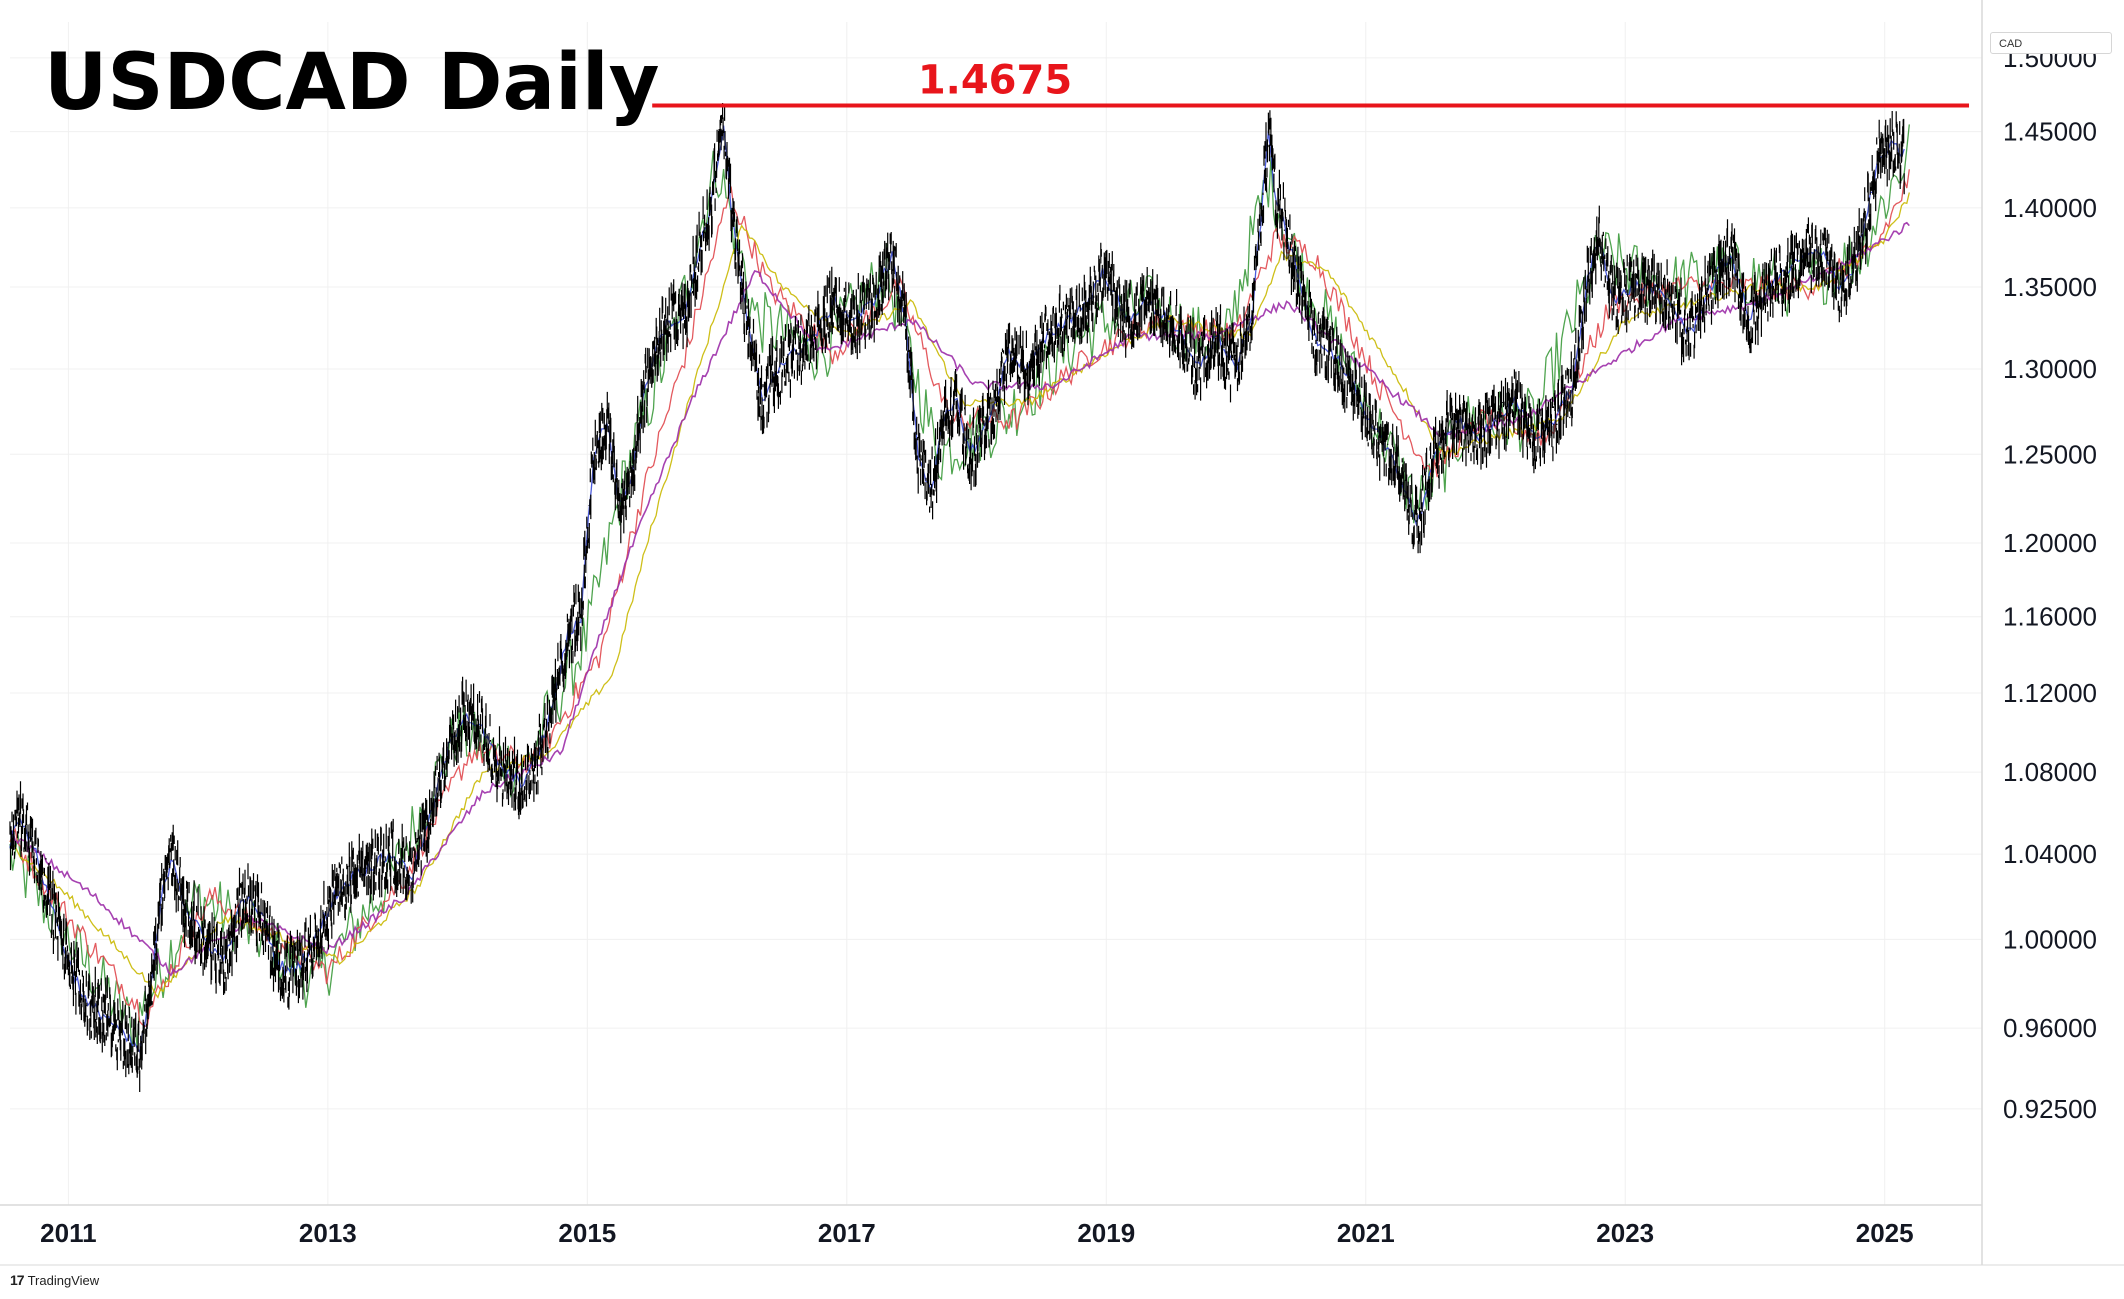  Describe the element at coordinates (1625, 1233) in the screenshot. I see `x-tick-label: 2023` at that location.